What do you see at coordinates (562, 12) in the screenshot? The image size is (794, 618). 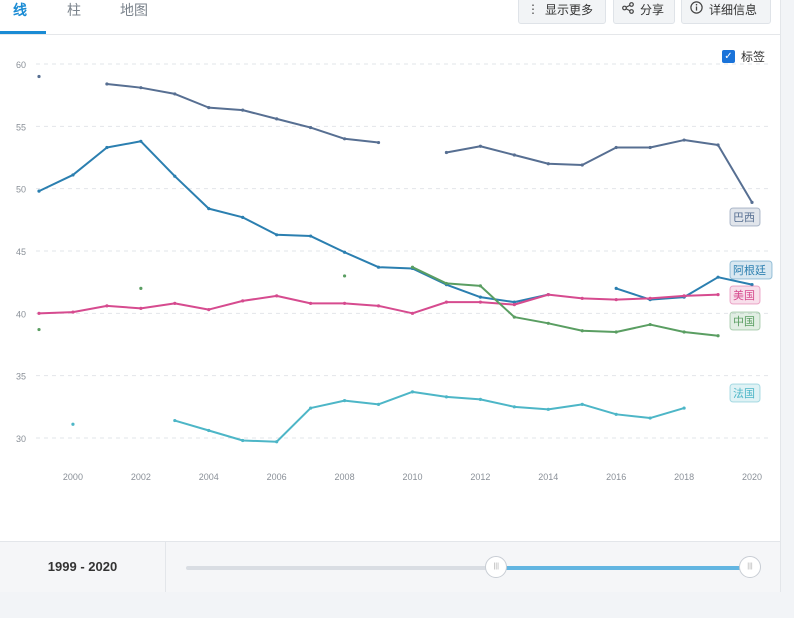 I see `show-more-button: ⋮ 显示更多` at bounding box center [562, 12].